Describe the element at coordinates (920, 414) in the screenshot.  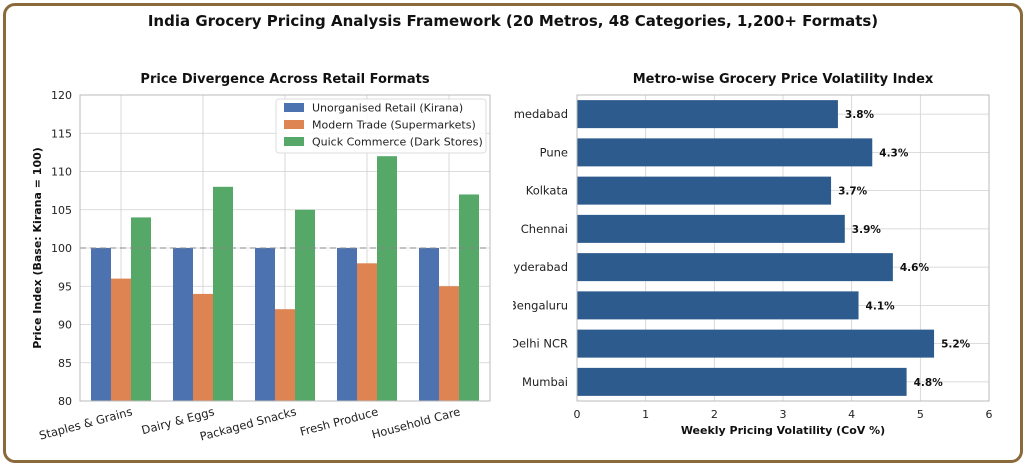
I see `x-tick-label: 5` at that location.